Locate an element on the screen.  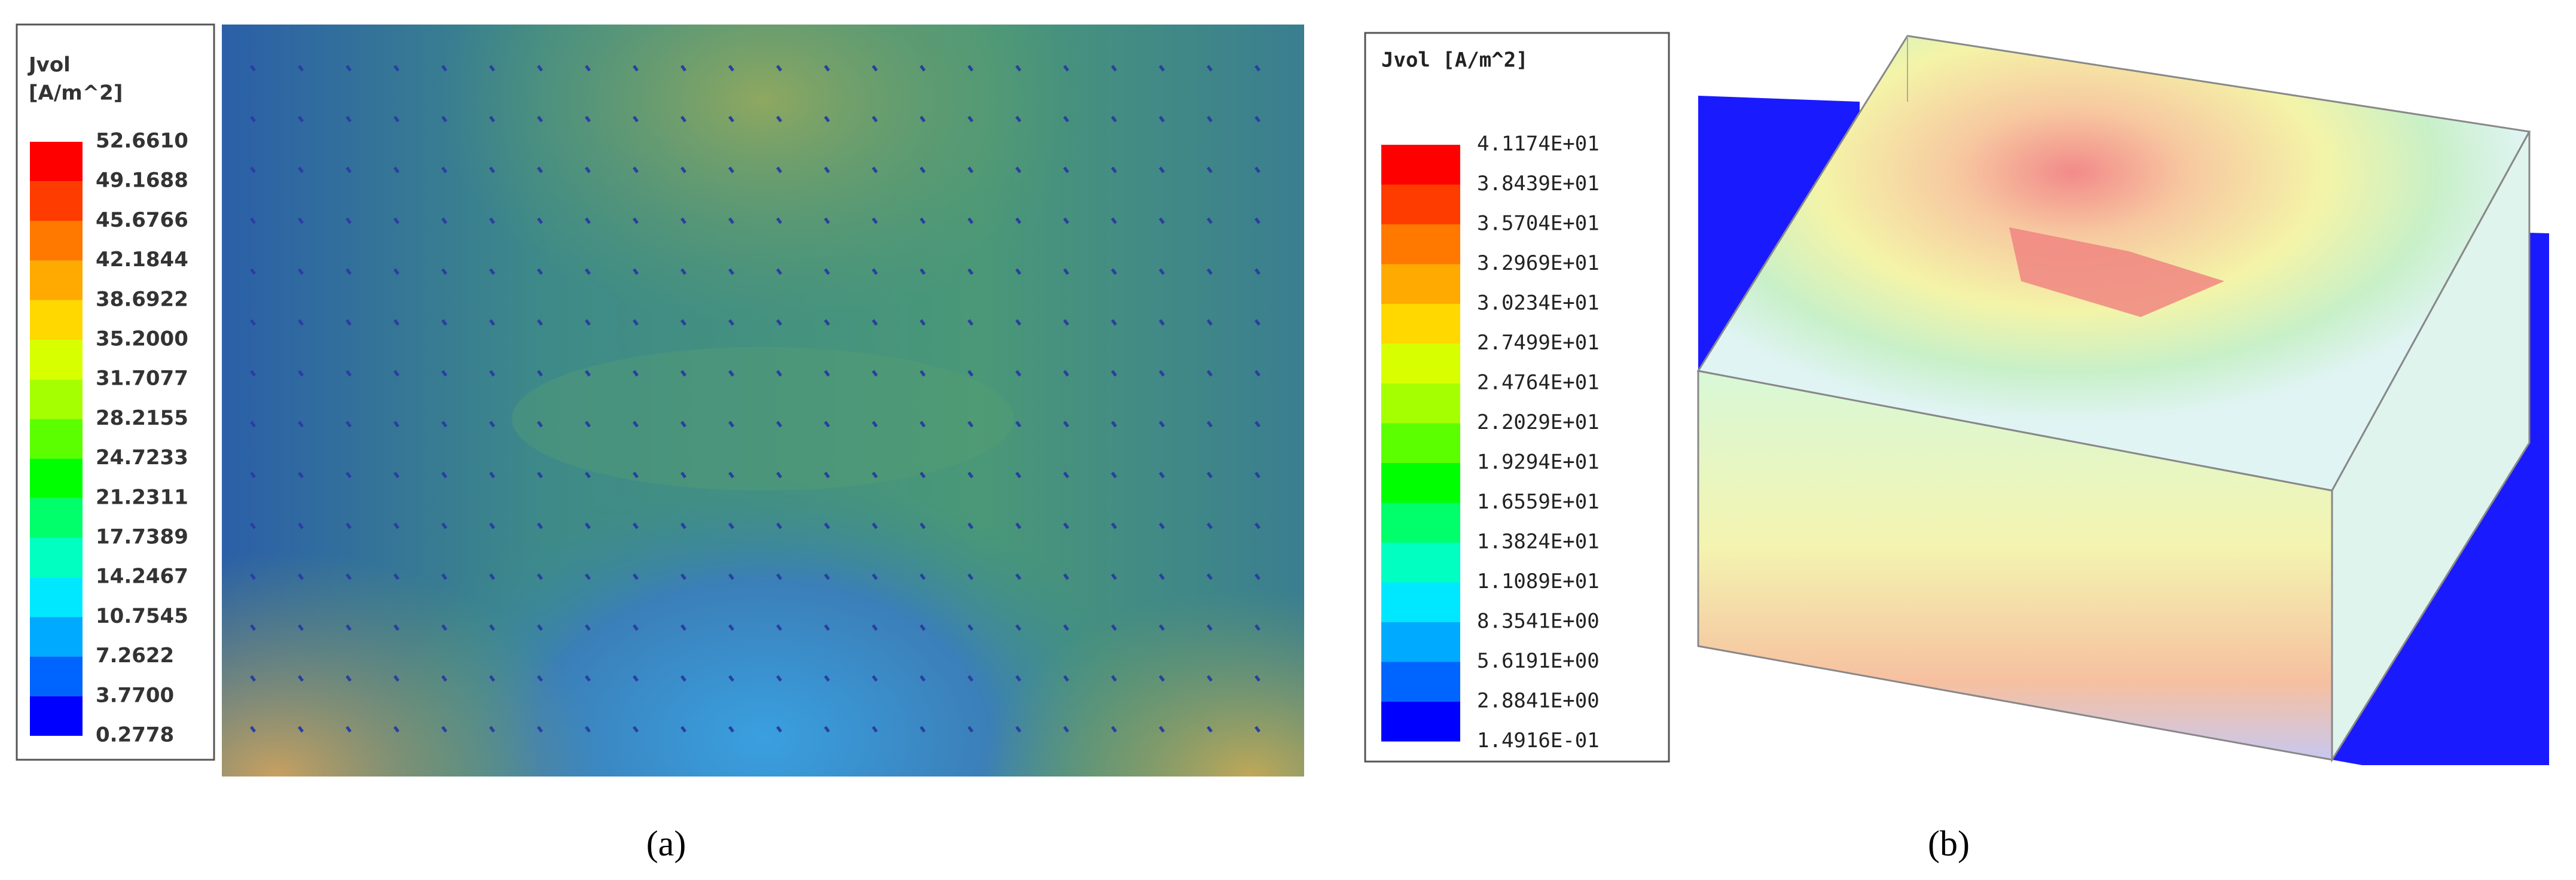
legend-label: 45.6766 is located at coordinates (142, 220).